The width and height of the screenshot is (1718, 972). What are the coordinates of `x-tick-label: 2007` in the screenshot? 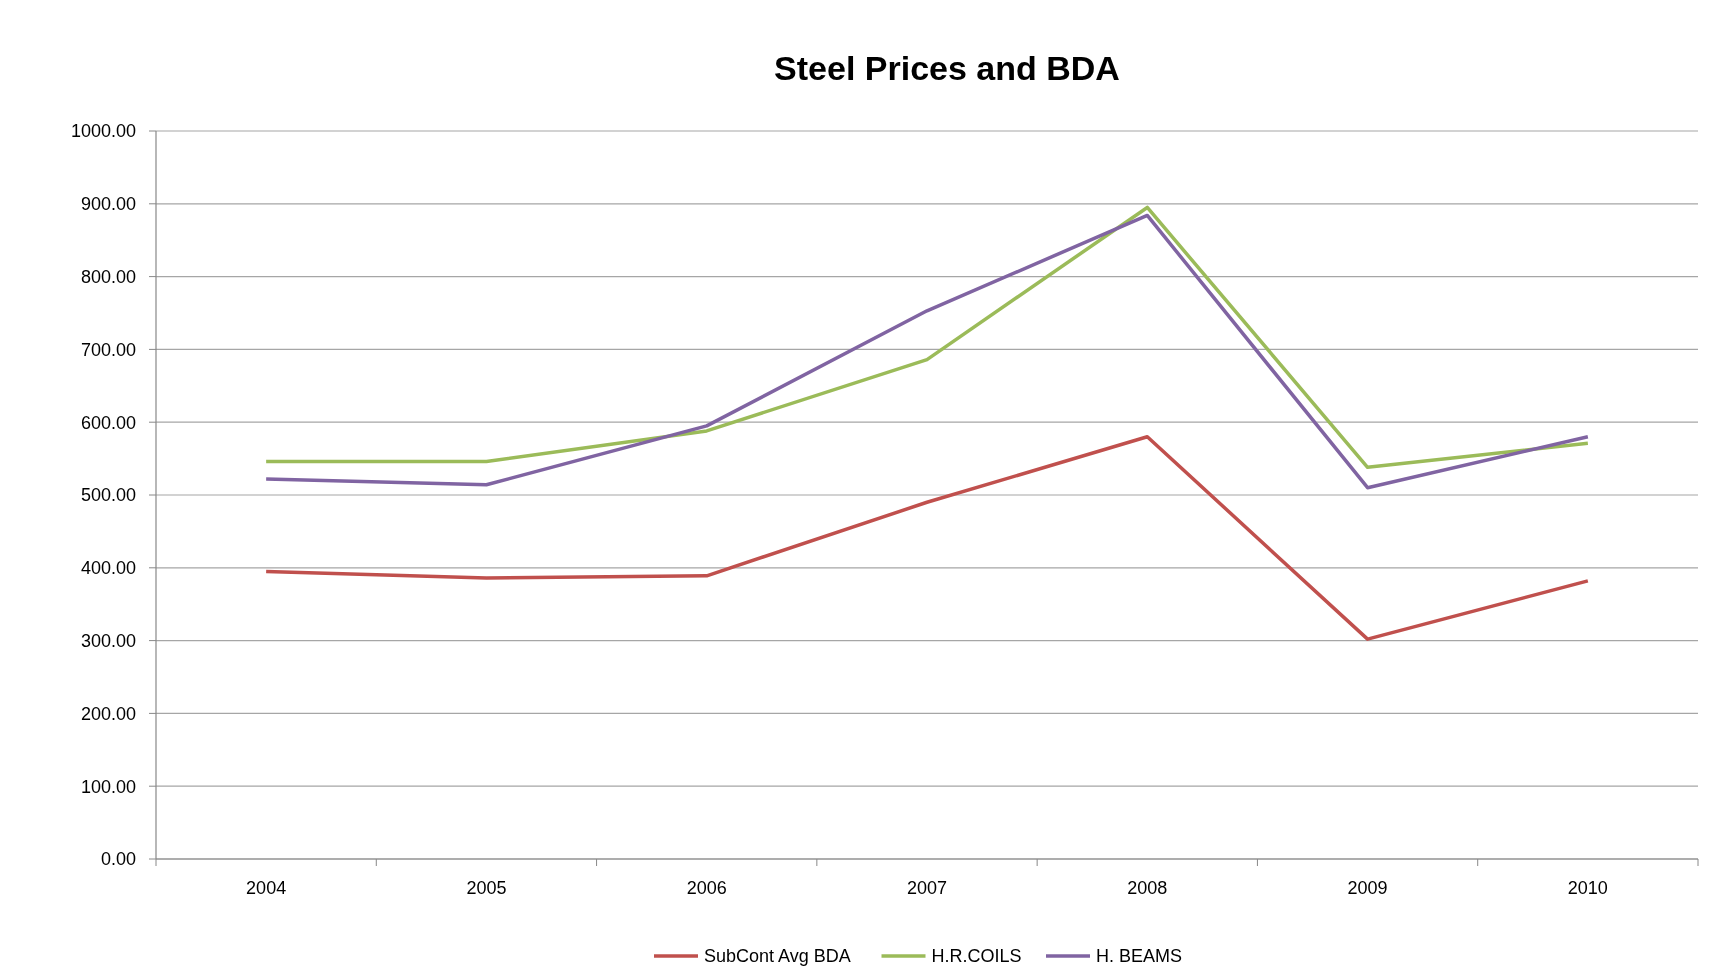 It's located at (927, 888).